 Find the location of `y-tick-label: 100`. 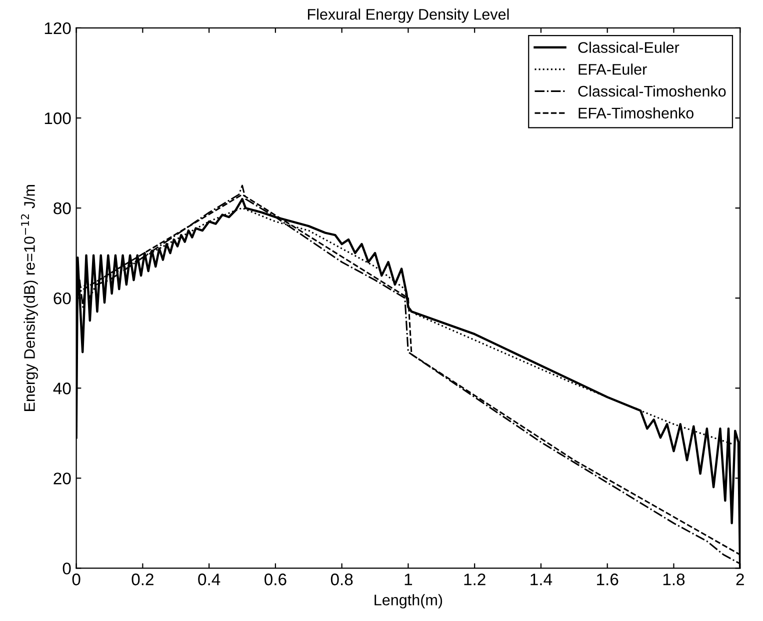

y-tick-label: 100 is located at coordinates (57, 118).